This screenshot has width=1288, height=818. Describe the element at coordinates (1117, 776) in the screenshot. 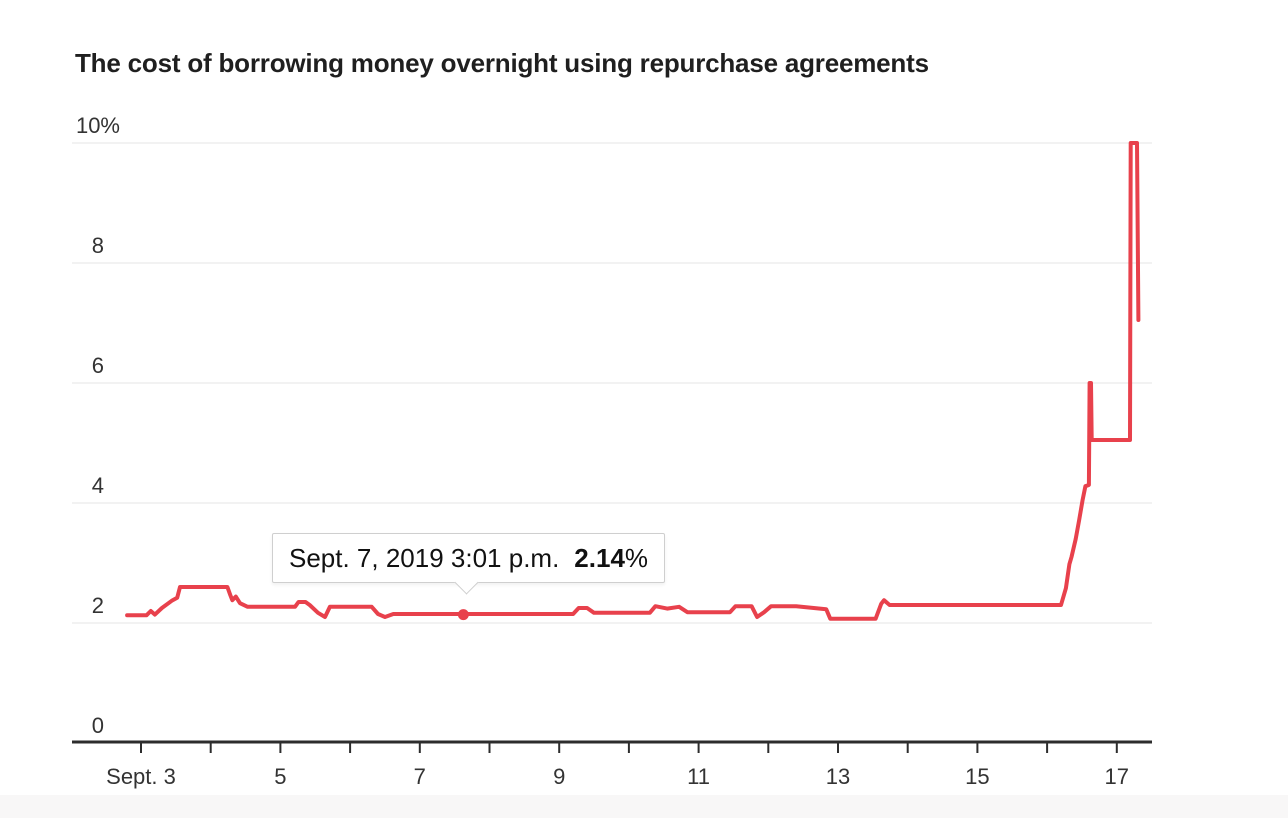

I see `x-axis-label: 17` at that location.